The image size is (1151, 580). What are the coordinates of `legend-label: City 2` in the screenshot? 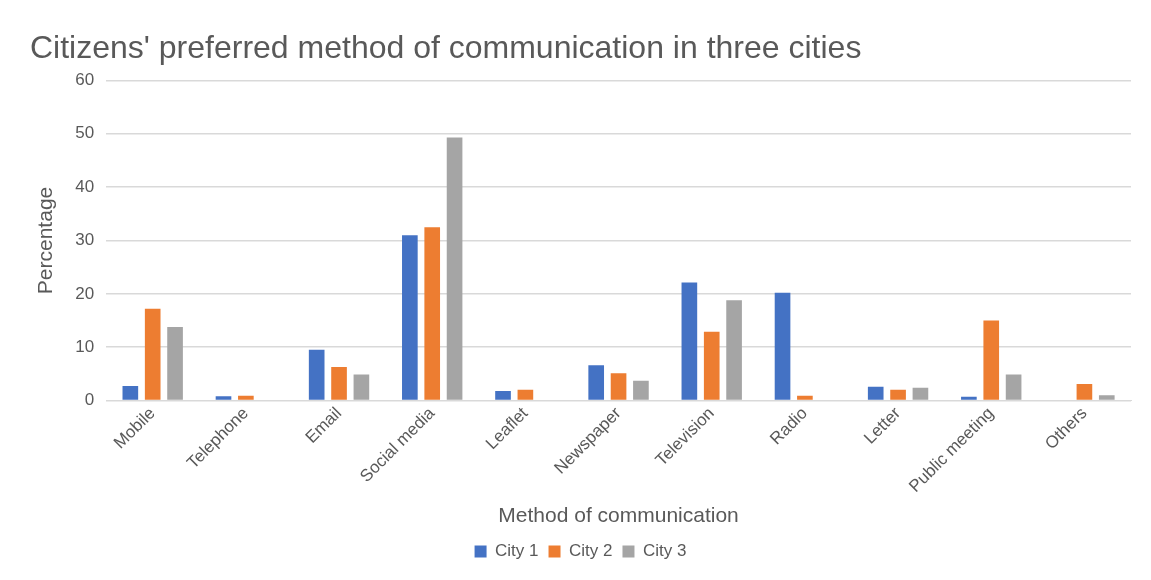 It's located at (591, 551).